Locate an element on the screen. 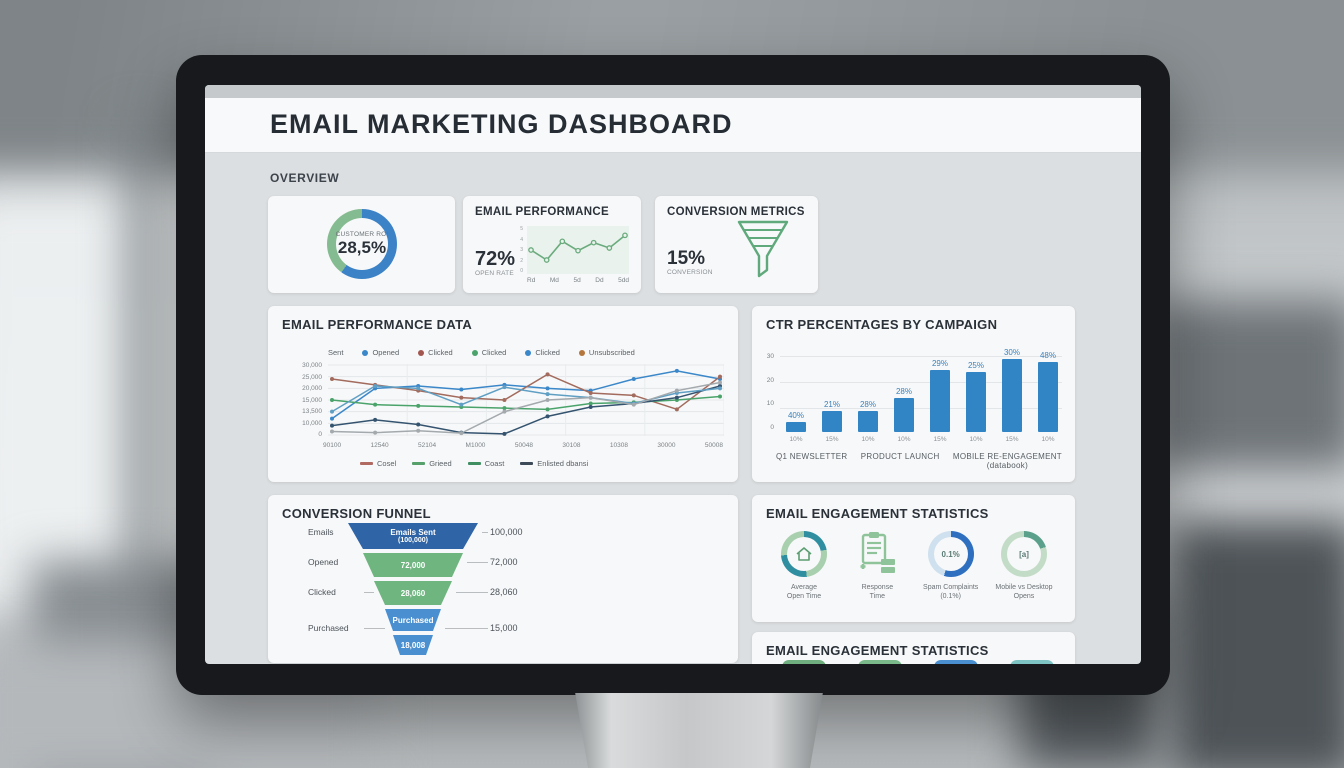 This screenshot has height=768, width=1344. funnel-segment: 18,008 is located at coordinates (413, 645).